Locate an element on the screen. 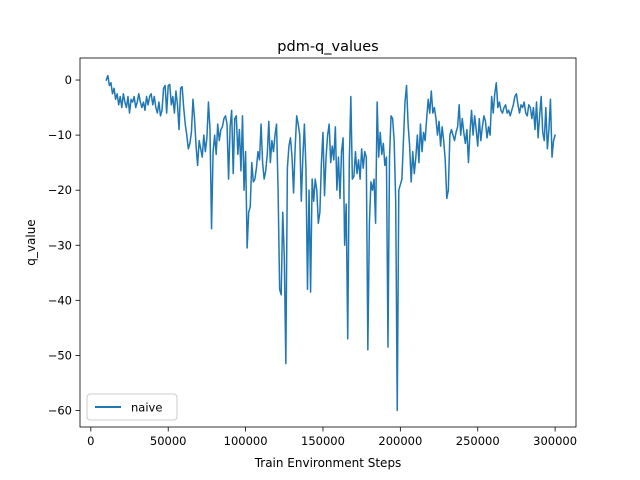 The image size is (640, 480). y-tick-label: −50 is located at coordinates (60, 355).